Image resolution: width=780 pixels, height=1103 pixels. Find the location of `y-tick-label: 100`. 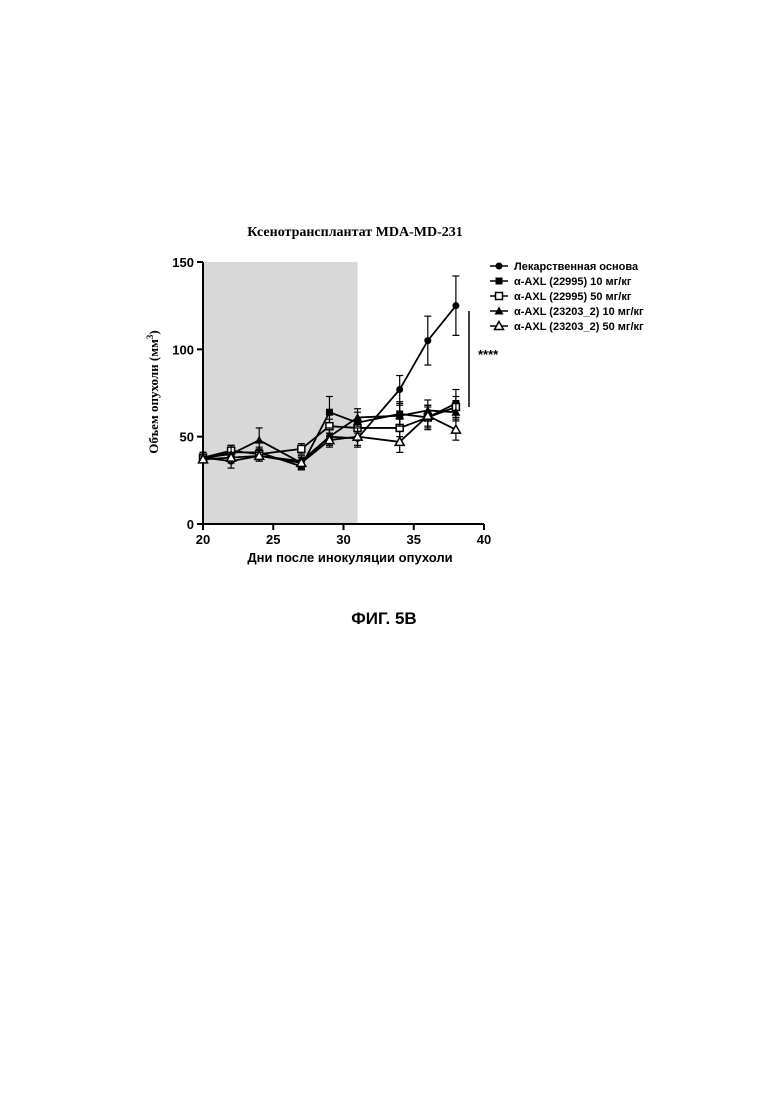

y-tick-label: 100 is located at coordinates (183, 349).